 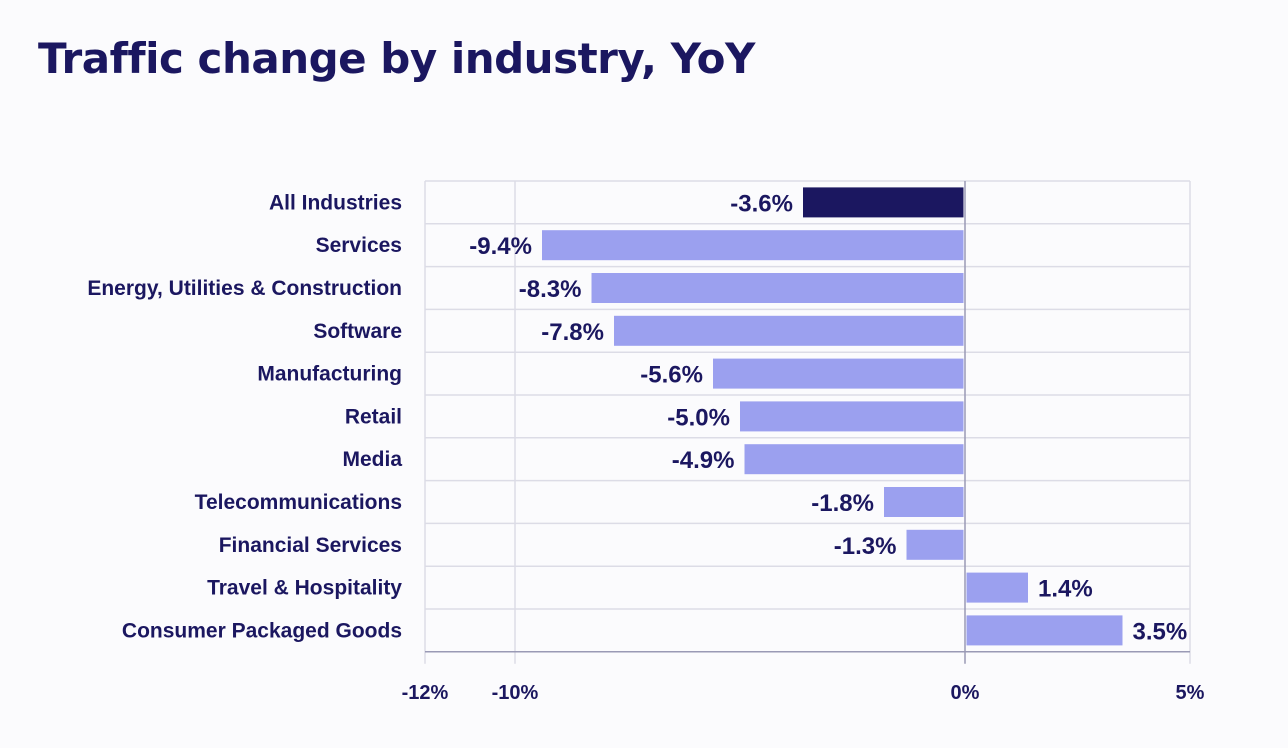 What do you see at coordinates (310, 545) in the screenshot?
I see `category-label: Financial Services` at bounding box center [310, 545].